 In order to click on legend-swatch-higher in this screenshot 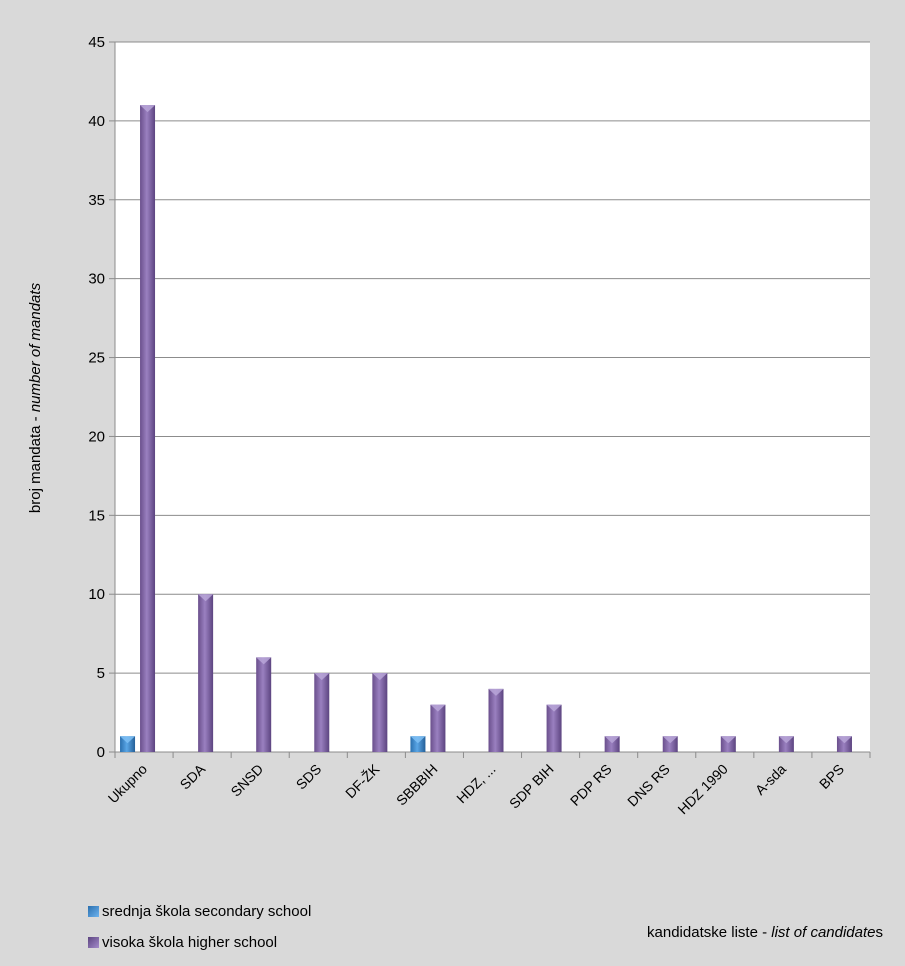, I will do `click(93, 942)`.